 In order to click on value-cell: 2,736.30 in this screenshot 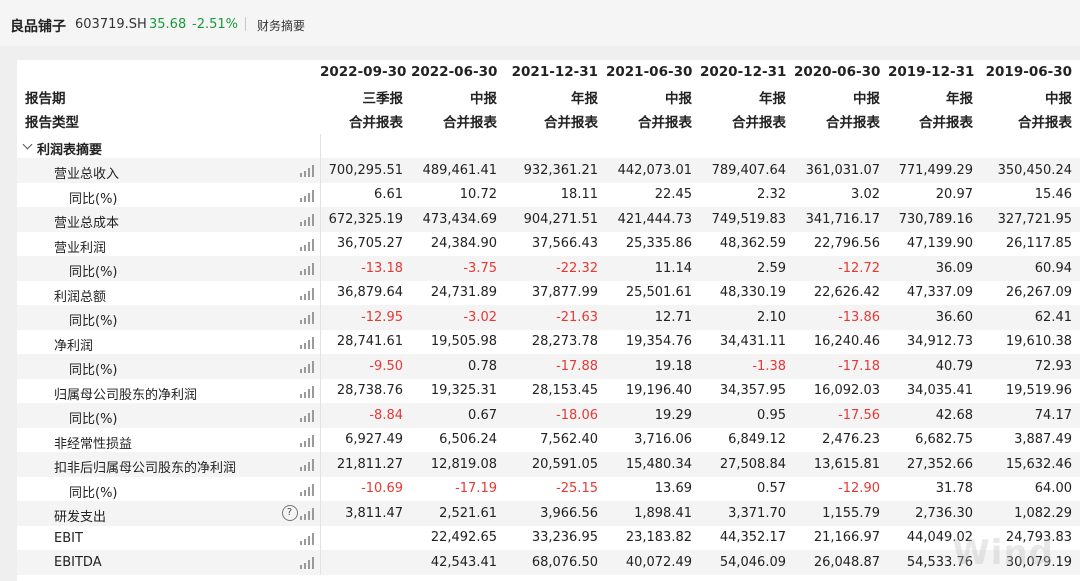, I will do `click(934, 513)`.